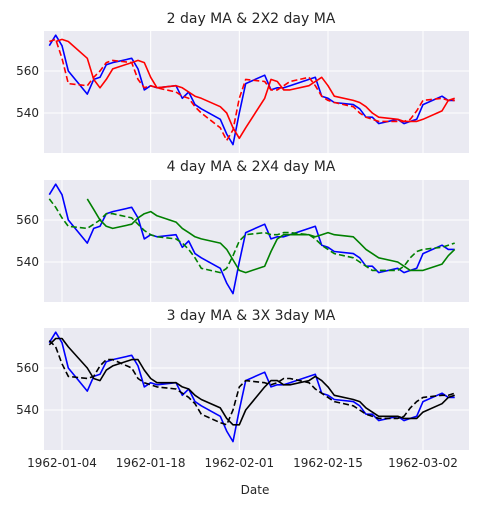  Describe the element at coordinates (251, 19) in the screenshot. I see `panel-1-title: 2 day MA & 2X2 day MA` at that location.